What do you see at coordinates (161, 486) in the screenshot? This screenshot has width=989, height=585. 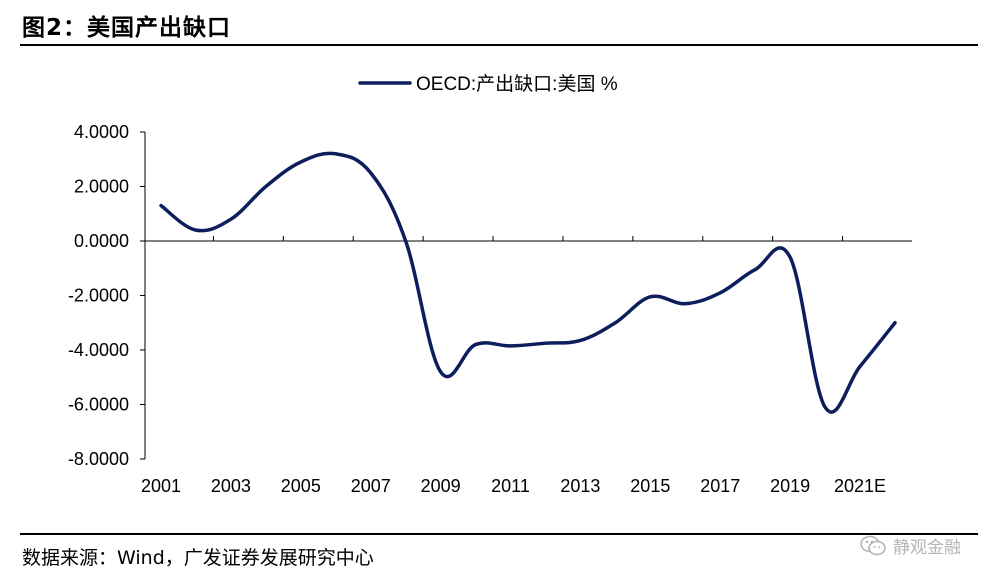 I see `x-tick-label: 2001` at bounding box center [161, 486].